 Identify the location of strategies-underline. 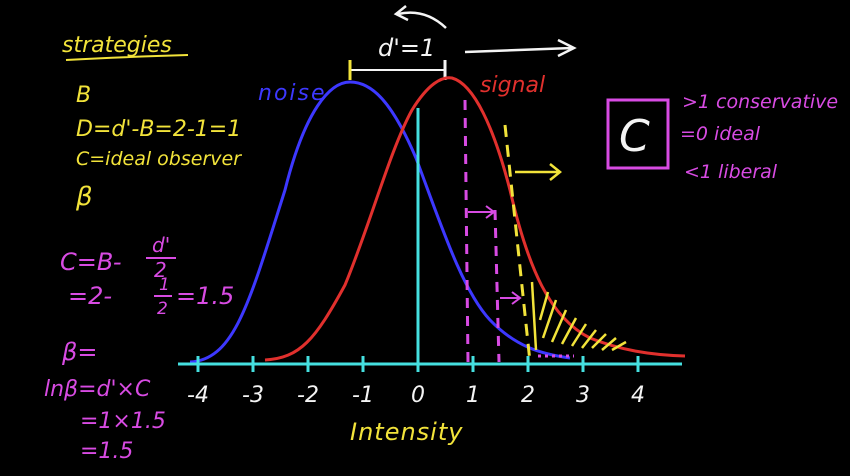
(127, 57).